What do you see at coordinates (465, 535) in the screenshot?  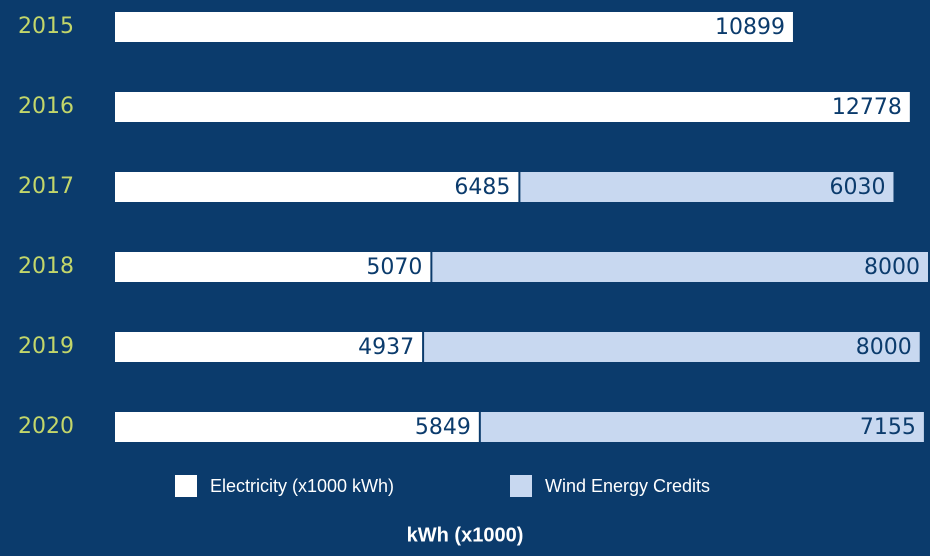 I see `x-axis-label: kWh (x1000)` at bounding box center [465, 535].